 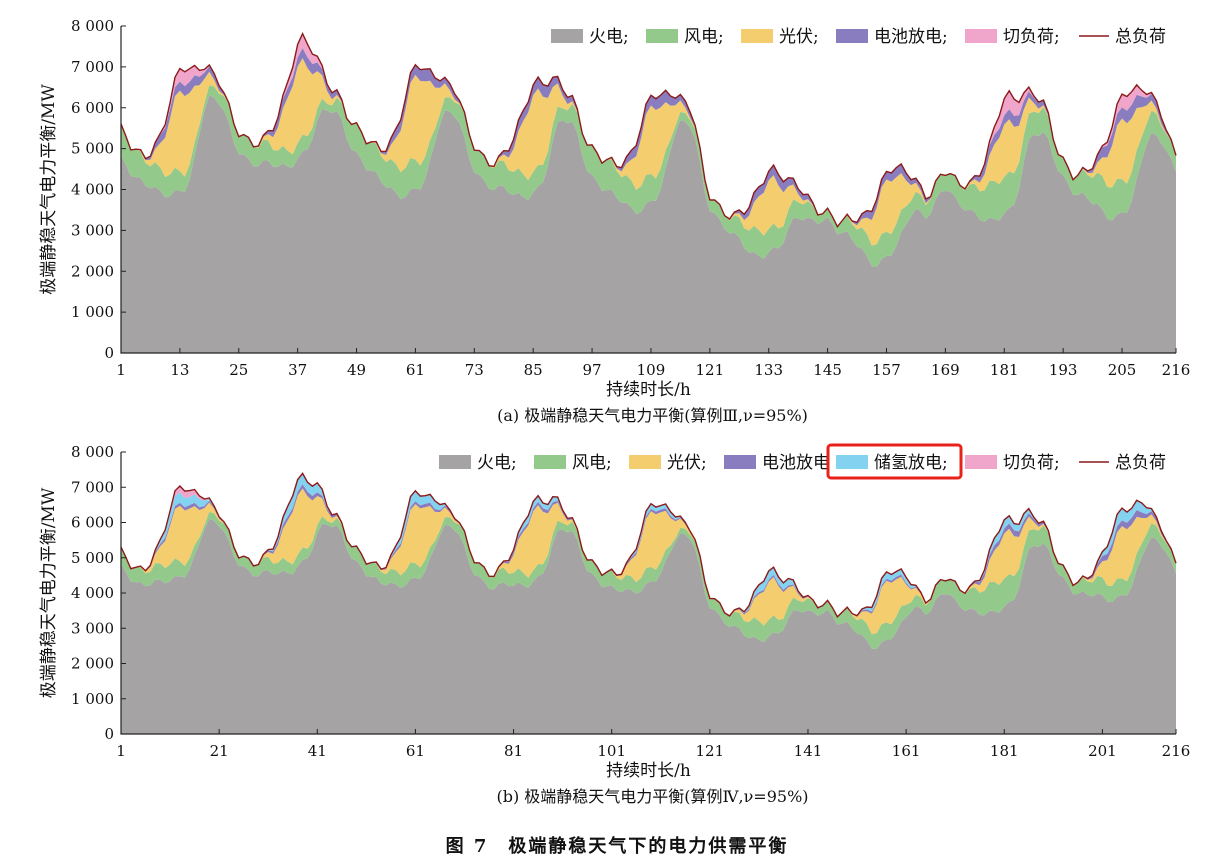 What do you see at coordinates (1004, 751) in the screenshot?
I see `x-tick-label: 181` at bounding box center [1004, 751].